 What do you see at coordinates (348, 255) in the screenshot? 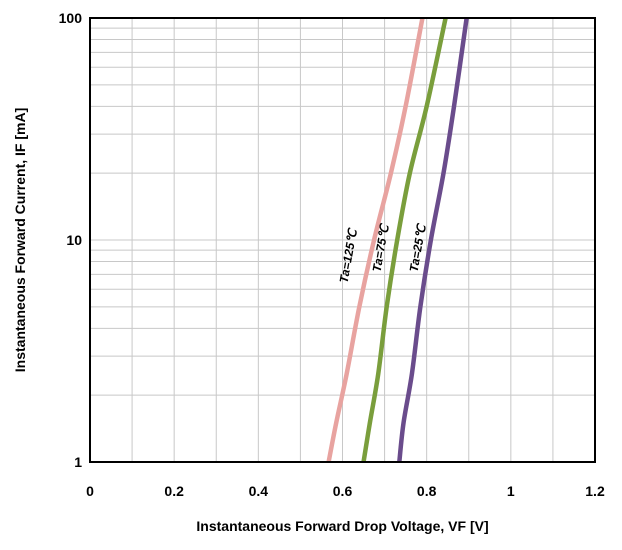
I see `series-label-0: Ta=125℃` at bounding box center [348, 255].